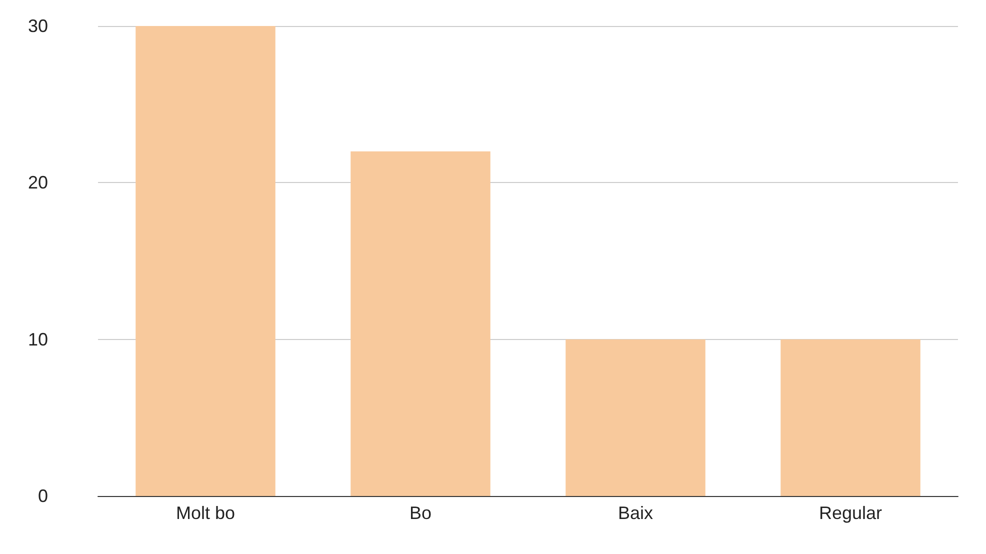  I want to click on x-tick-label: Regular, so click(850, 513).